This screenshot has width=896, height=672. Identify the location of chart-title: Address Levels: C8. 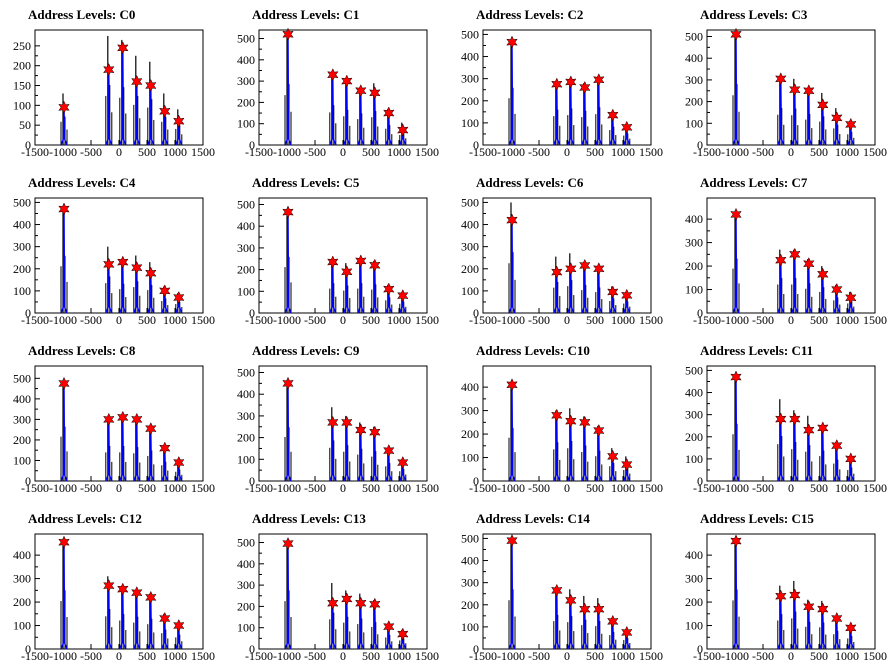
(82, 350).